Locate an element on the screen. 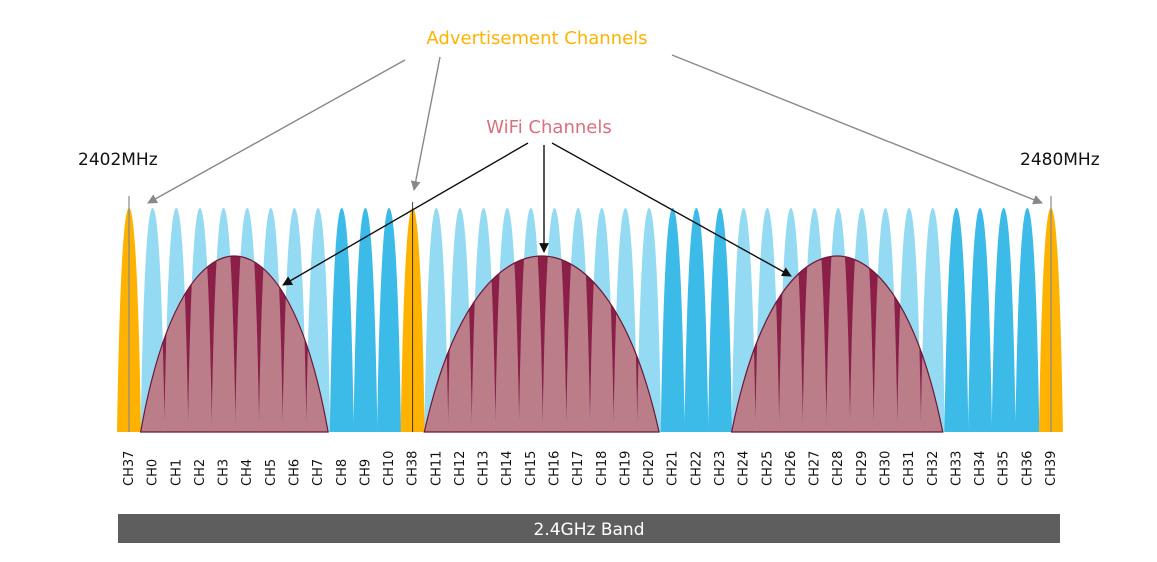  channel-label-ch35: CH35 is located at coordinates (1004, 468).